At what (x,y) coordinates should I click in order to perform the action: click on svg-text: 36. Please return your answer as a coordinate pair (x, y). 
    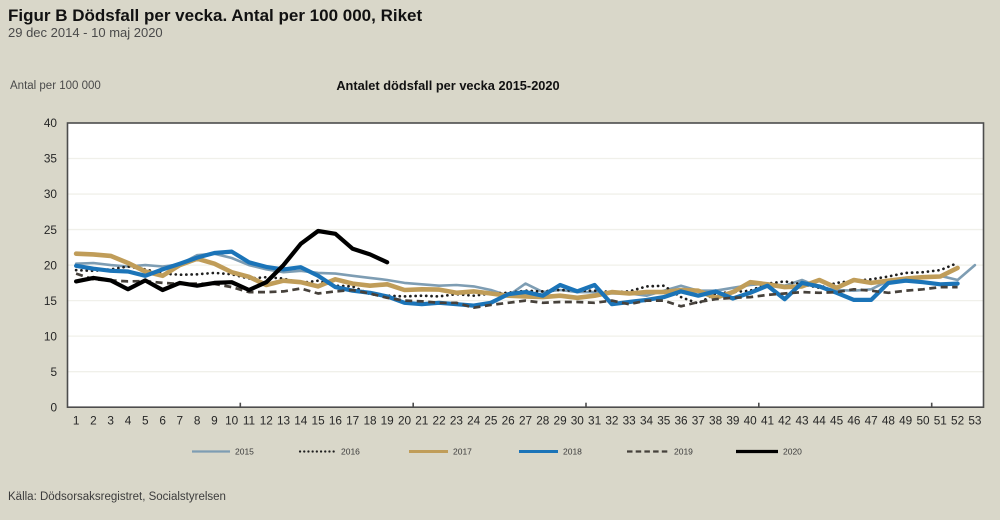
    Looking at the image, I should click on (681, 421).